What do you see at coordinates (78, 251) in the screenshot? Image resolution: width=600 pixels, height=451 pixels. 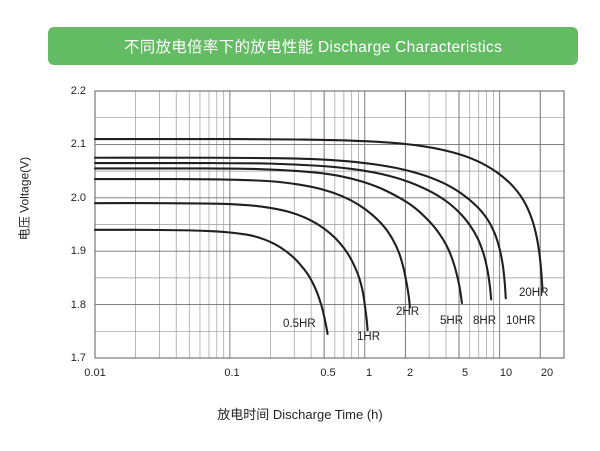 I see `y-tick-label-1-9: 1.9` at bounding box center [78, 251].